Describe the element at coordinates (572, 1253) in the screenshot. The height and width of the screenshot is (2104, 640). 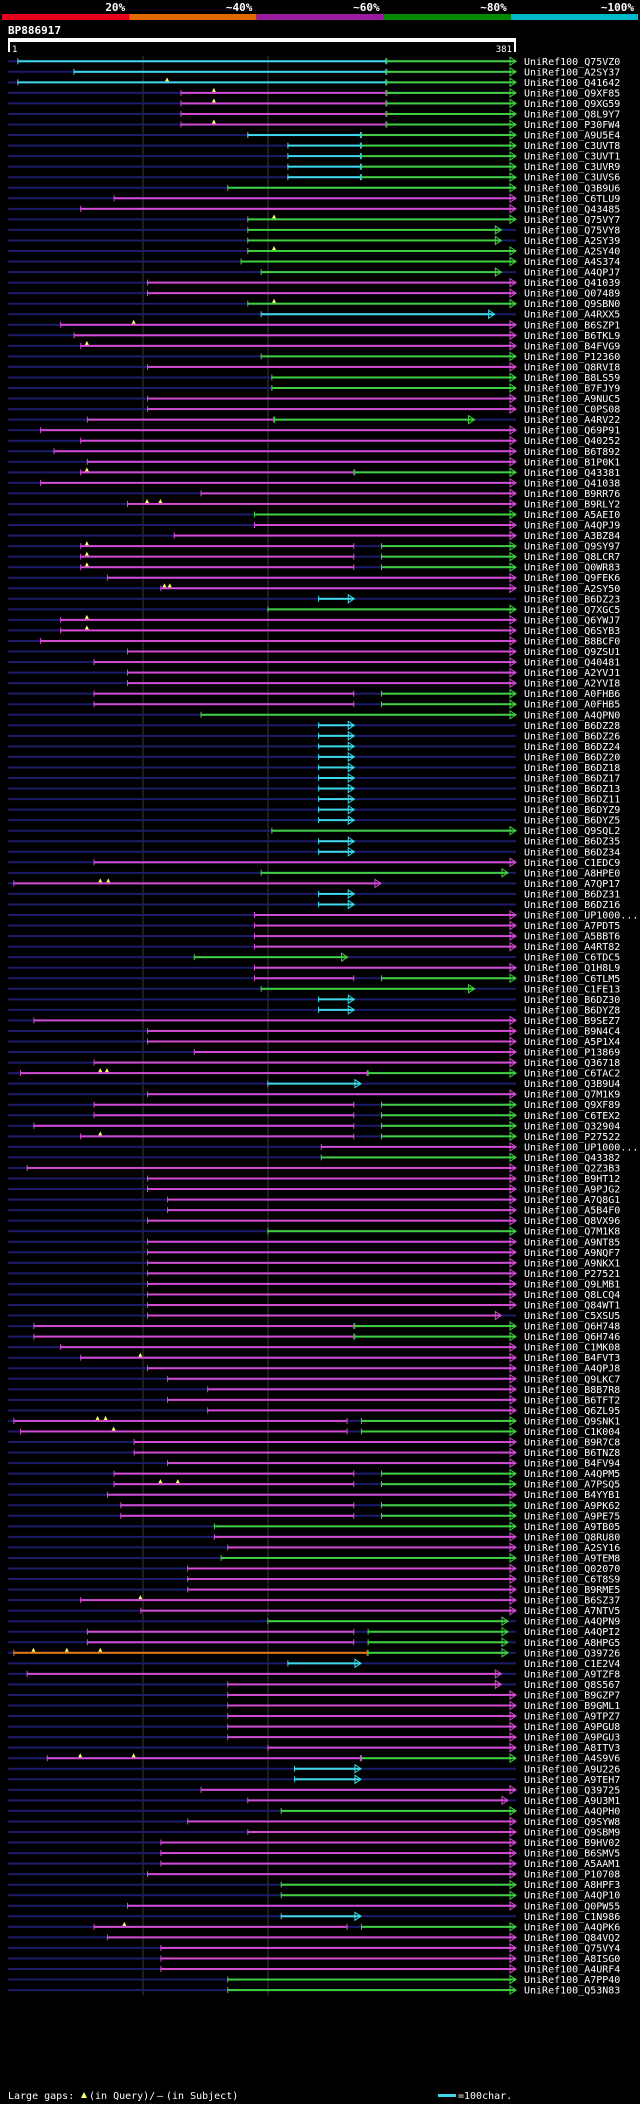
I see `hit-label: UniRef100_A9NQF7` at that location.